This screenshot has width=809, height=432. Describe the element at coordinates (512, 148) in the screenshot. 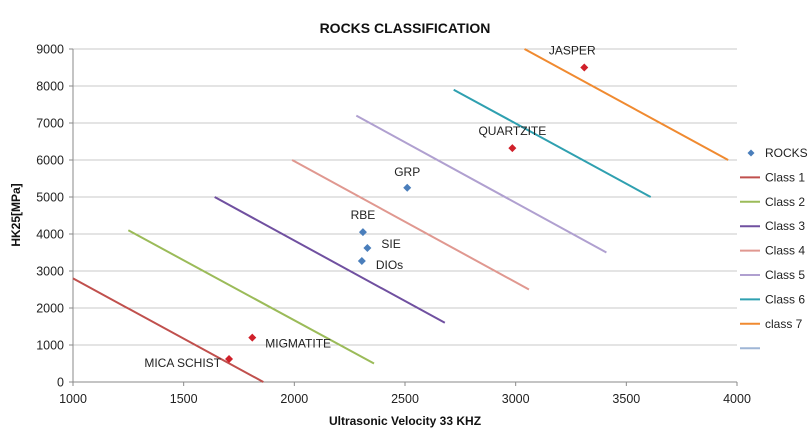

I see `rock-point-quartzite` at that location.